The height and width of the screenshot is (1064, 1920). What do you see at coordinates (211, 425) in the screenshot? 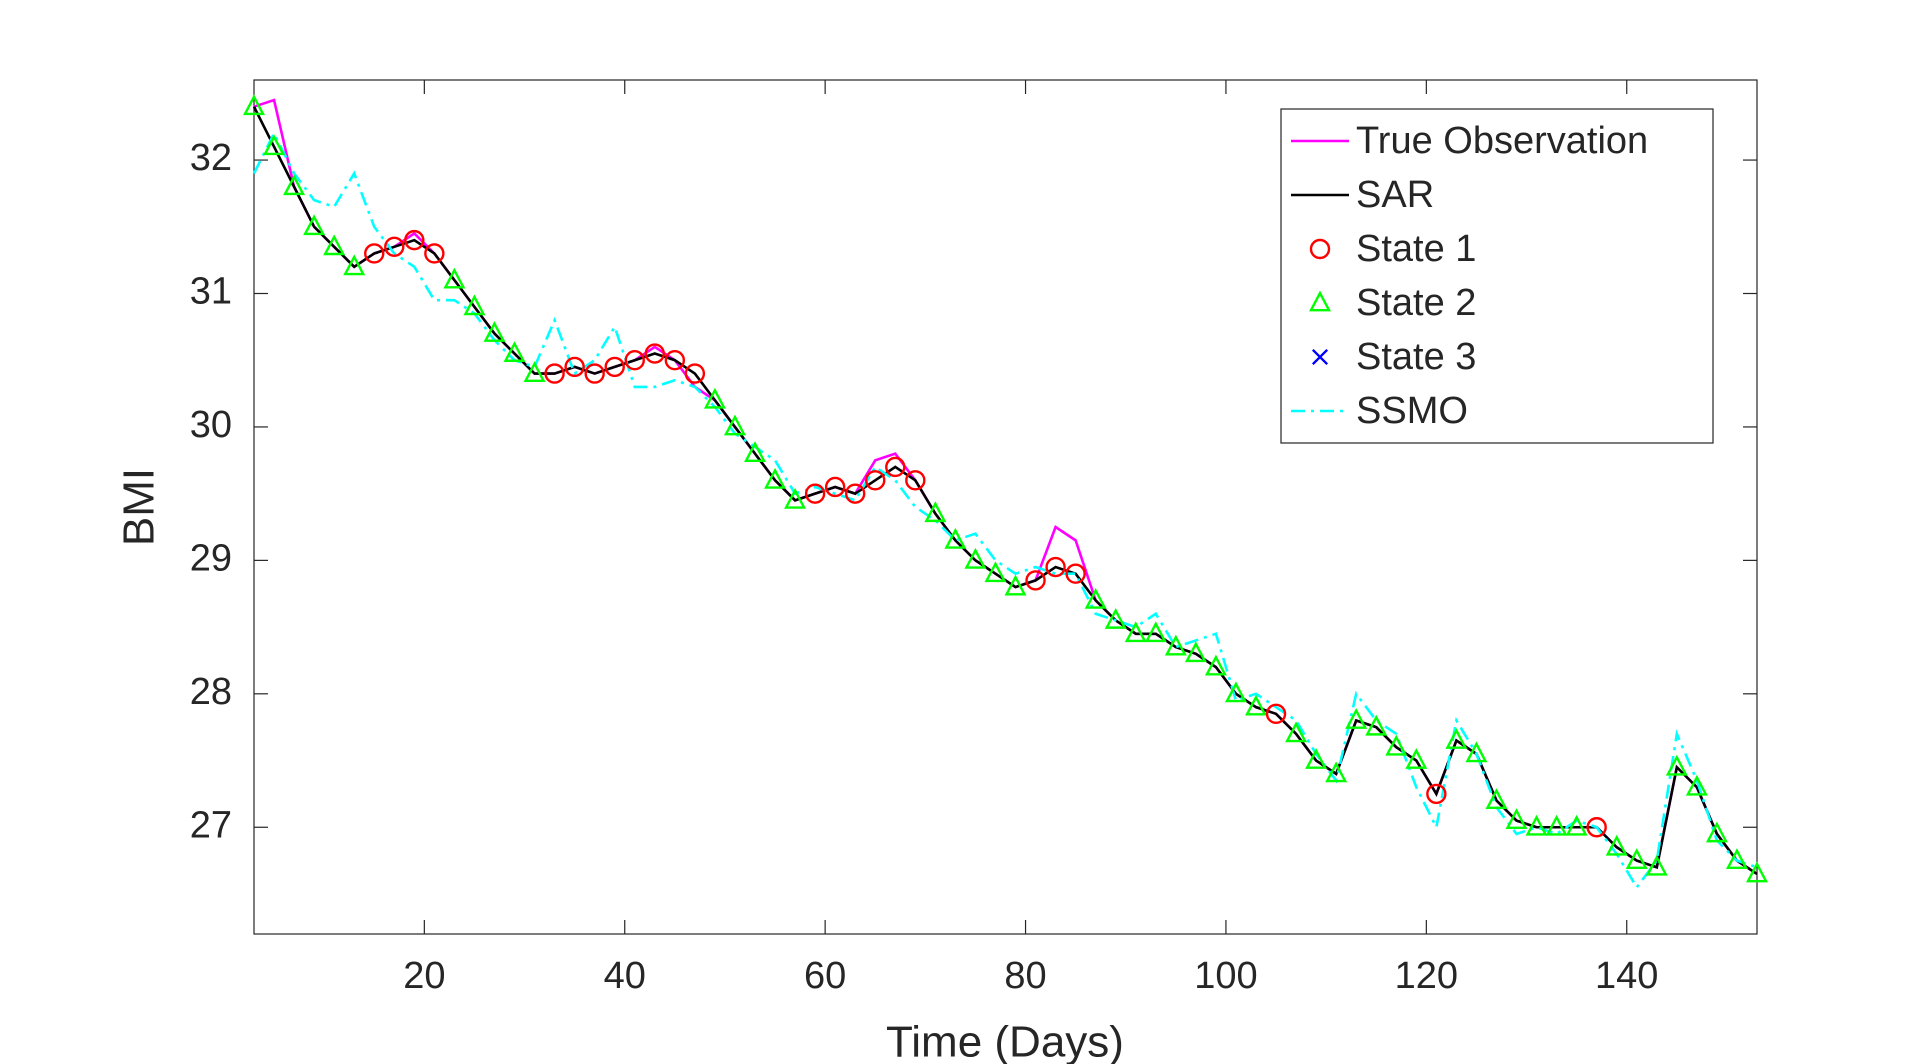
I see `y-tick-label: 30` at bounding box center [211, 425].